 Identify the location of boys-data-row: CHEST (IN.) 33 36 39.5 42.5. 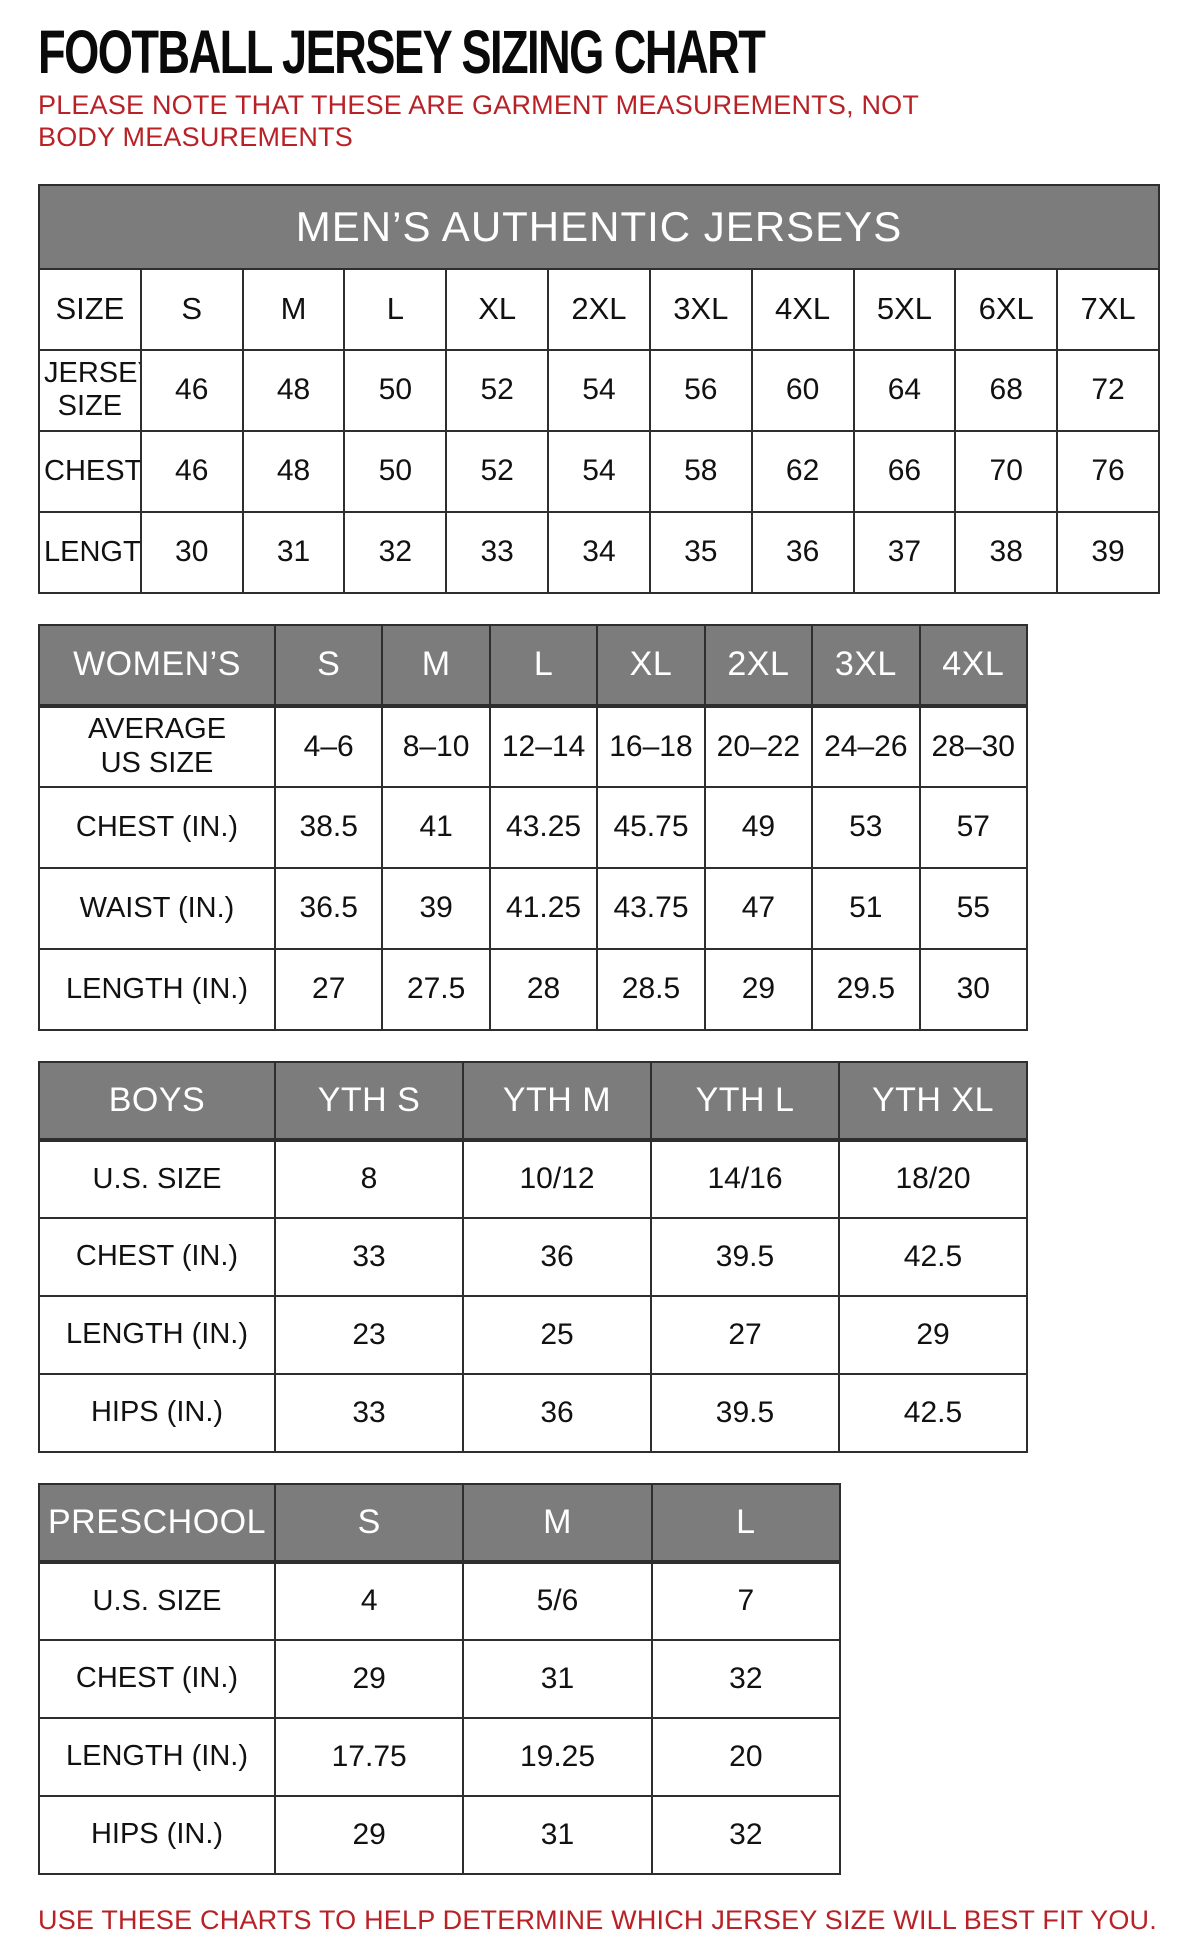
(533, 1256).